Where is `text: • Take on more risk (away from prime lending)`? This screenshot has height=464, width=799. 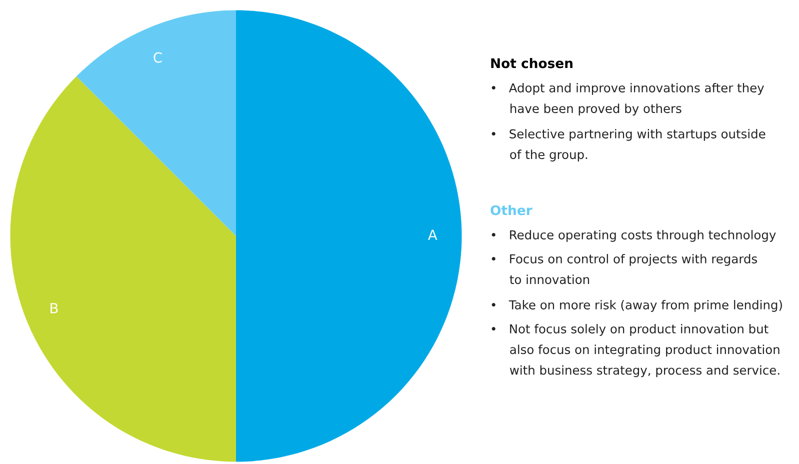
text: • Take on more risk (away from prime lending) is located at coordinates (637, 306).